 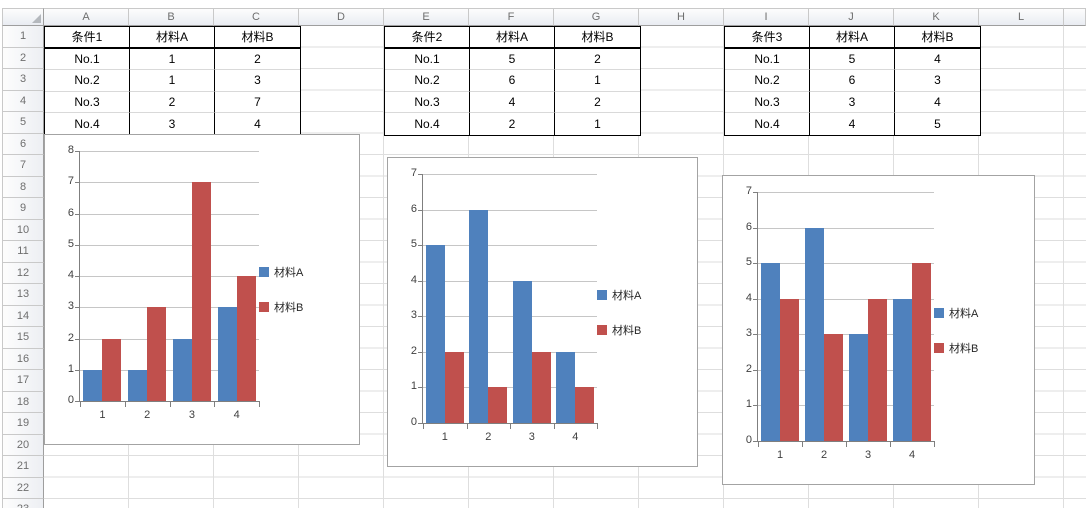 I want to click on row-header-21: 21, so click(x=23, y=467).